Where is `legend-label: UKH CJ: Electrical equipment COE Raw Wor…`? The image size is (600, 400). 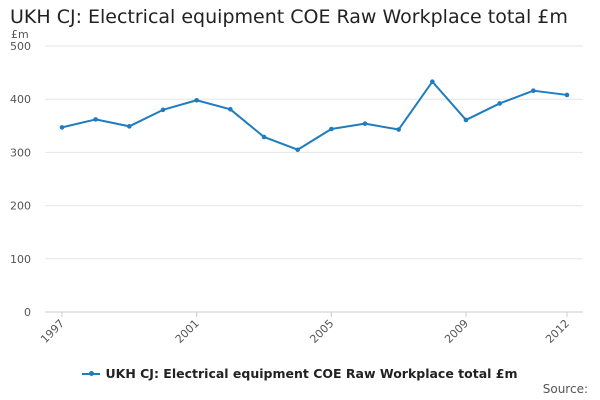 legend-label: UKH CJ: Electrical equipment COE Raw Wor… is located at coordinates (311, 373).